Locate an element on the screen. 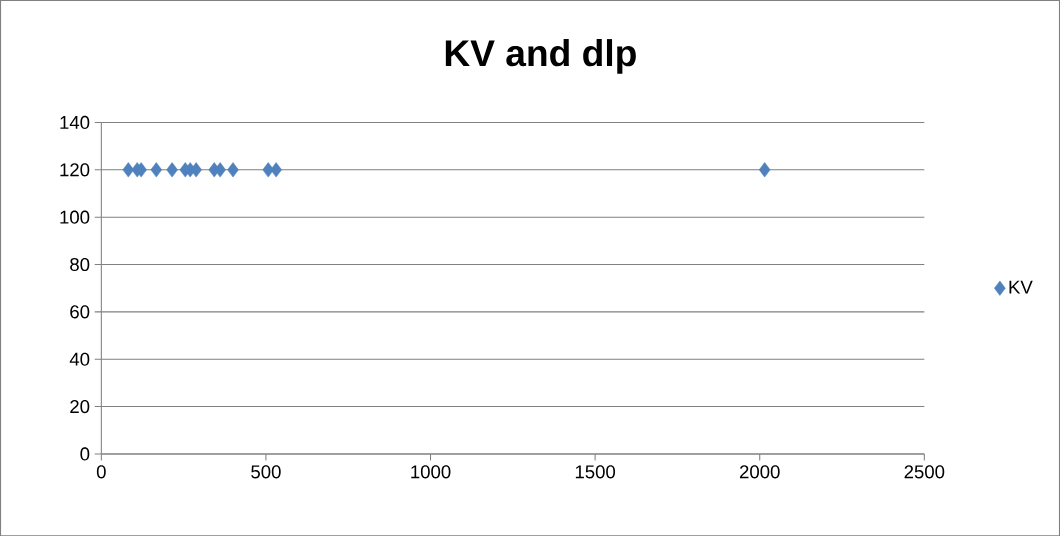 The height and width of the screenshot is (536, 1060). y-tick-label: 0 is located at coordinates (85, 454).